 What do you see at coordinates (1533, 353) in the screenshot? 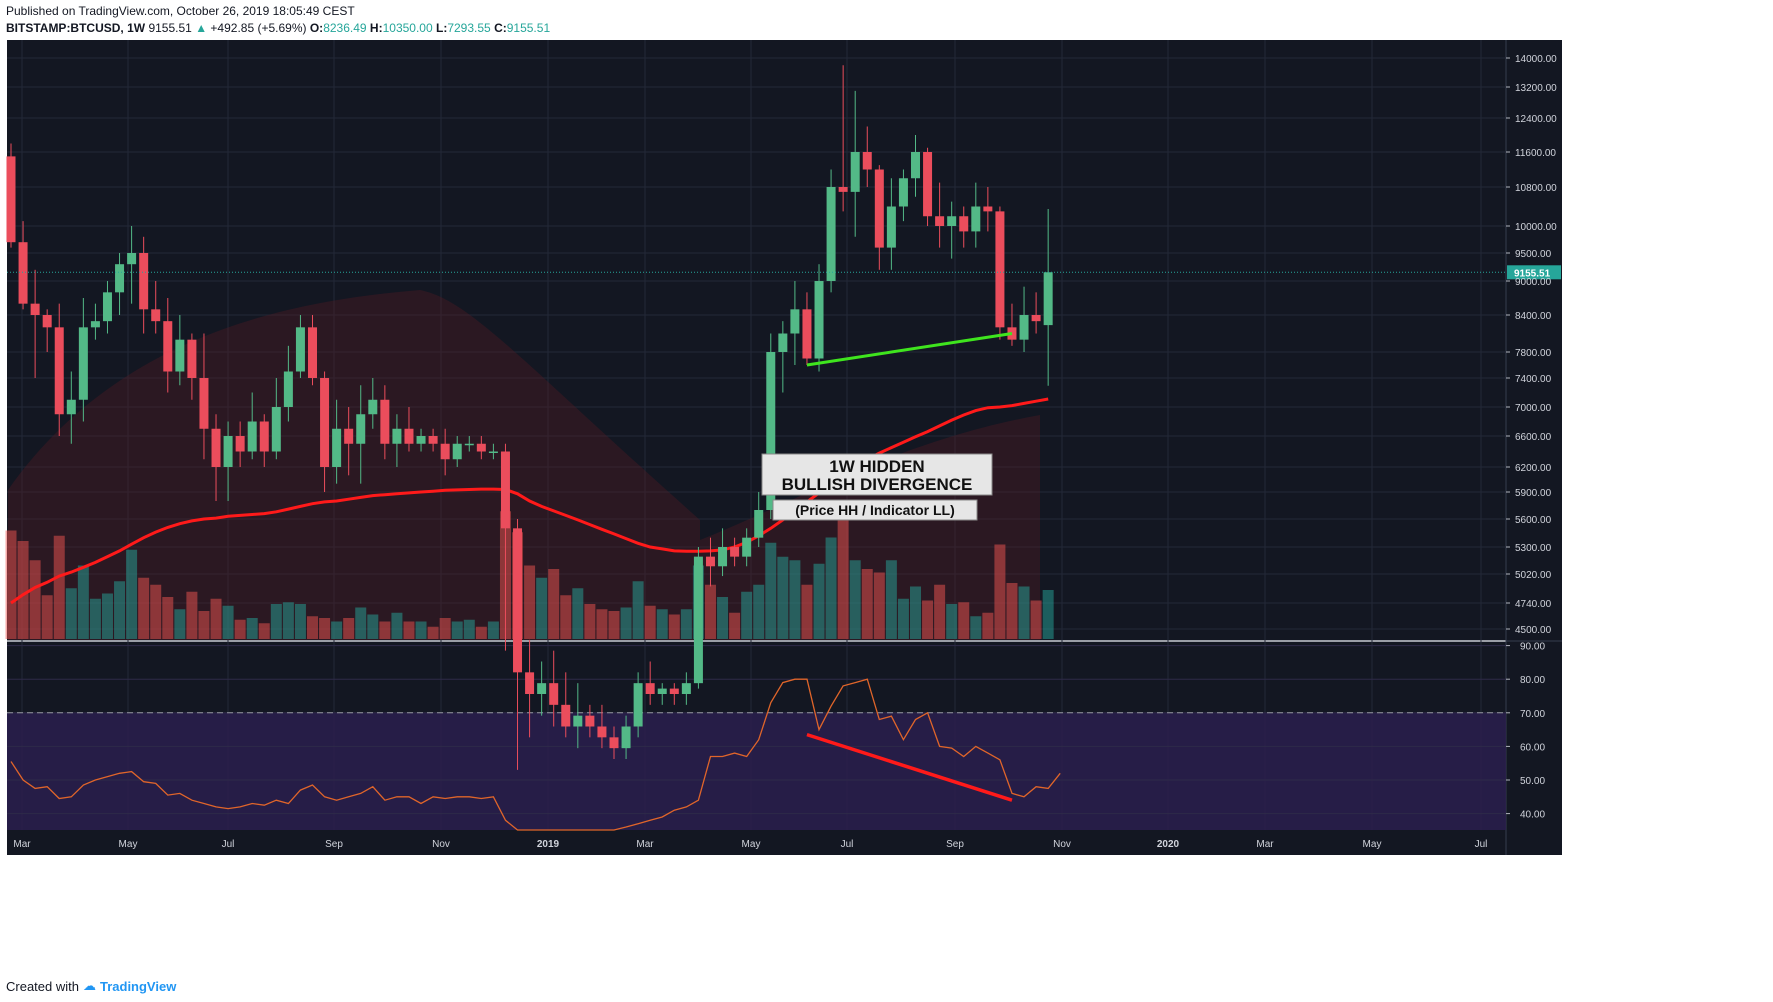
I see `price-tick-label: 7800.00` at bounding box center [1533, 353].